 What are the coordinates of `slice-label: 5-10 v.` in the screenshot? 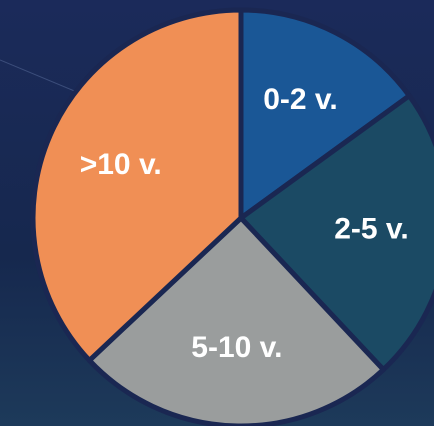 It's located at (236, 347).